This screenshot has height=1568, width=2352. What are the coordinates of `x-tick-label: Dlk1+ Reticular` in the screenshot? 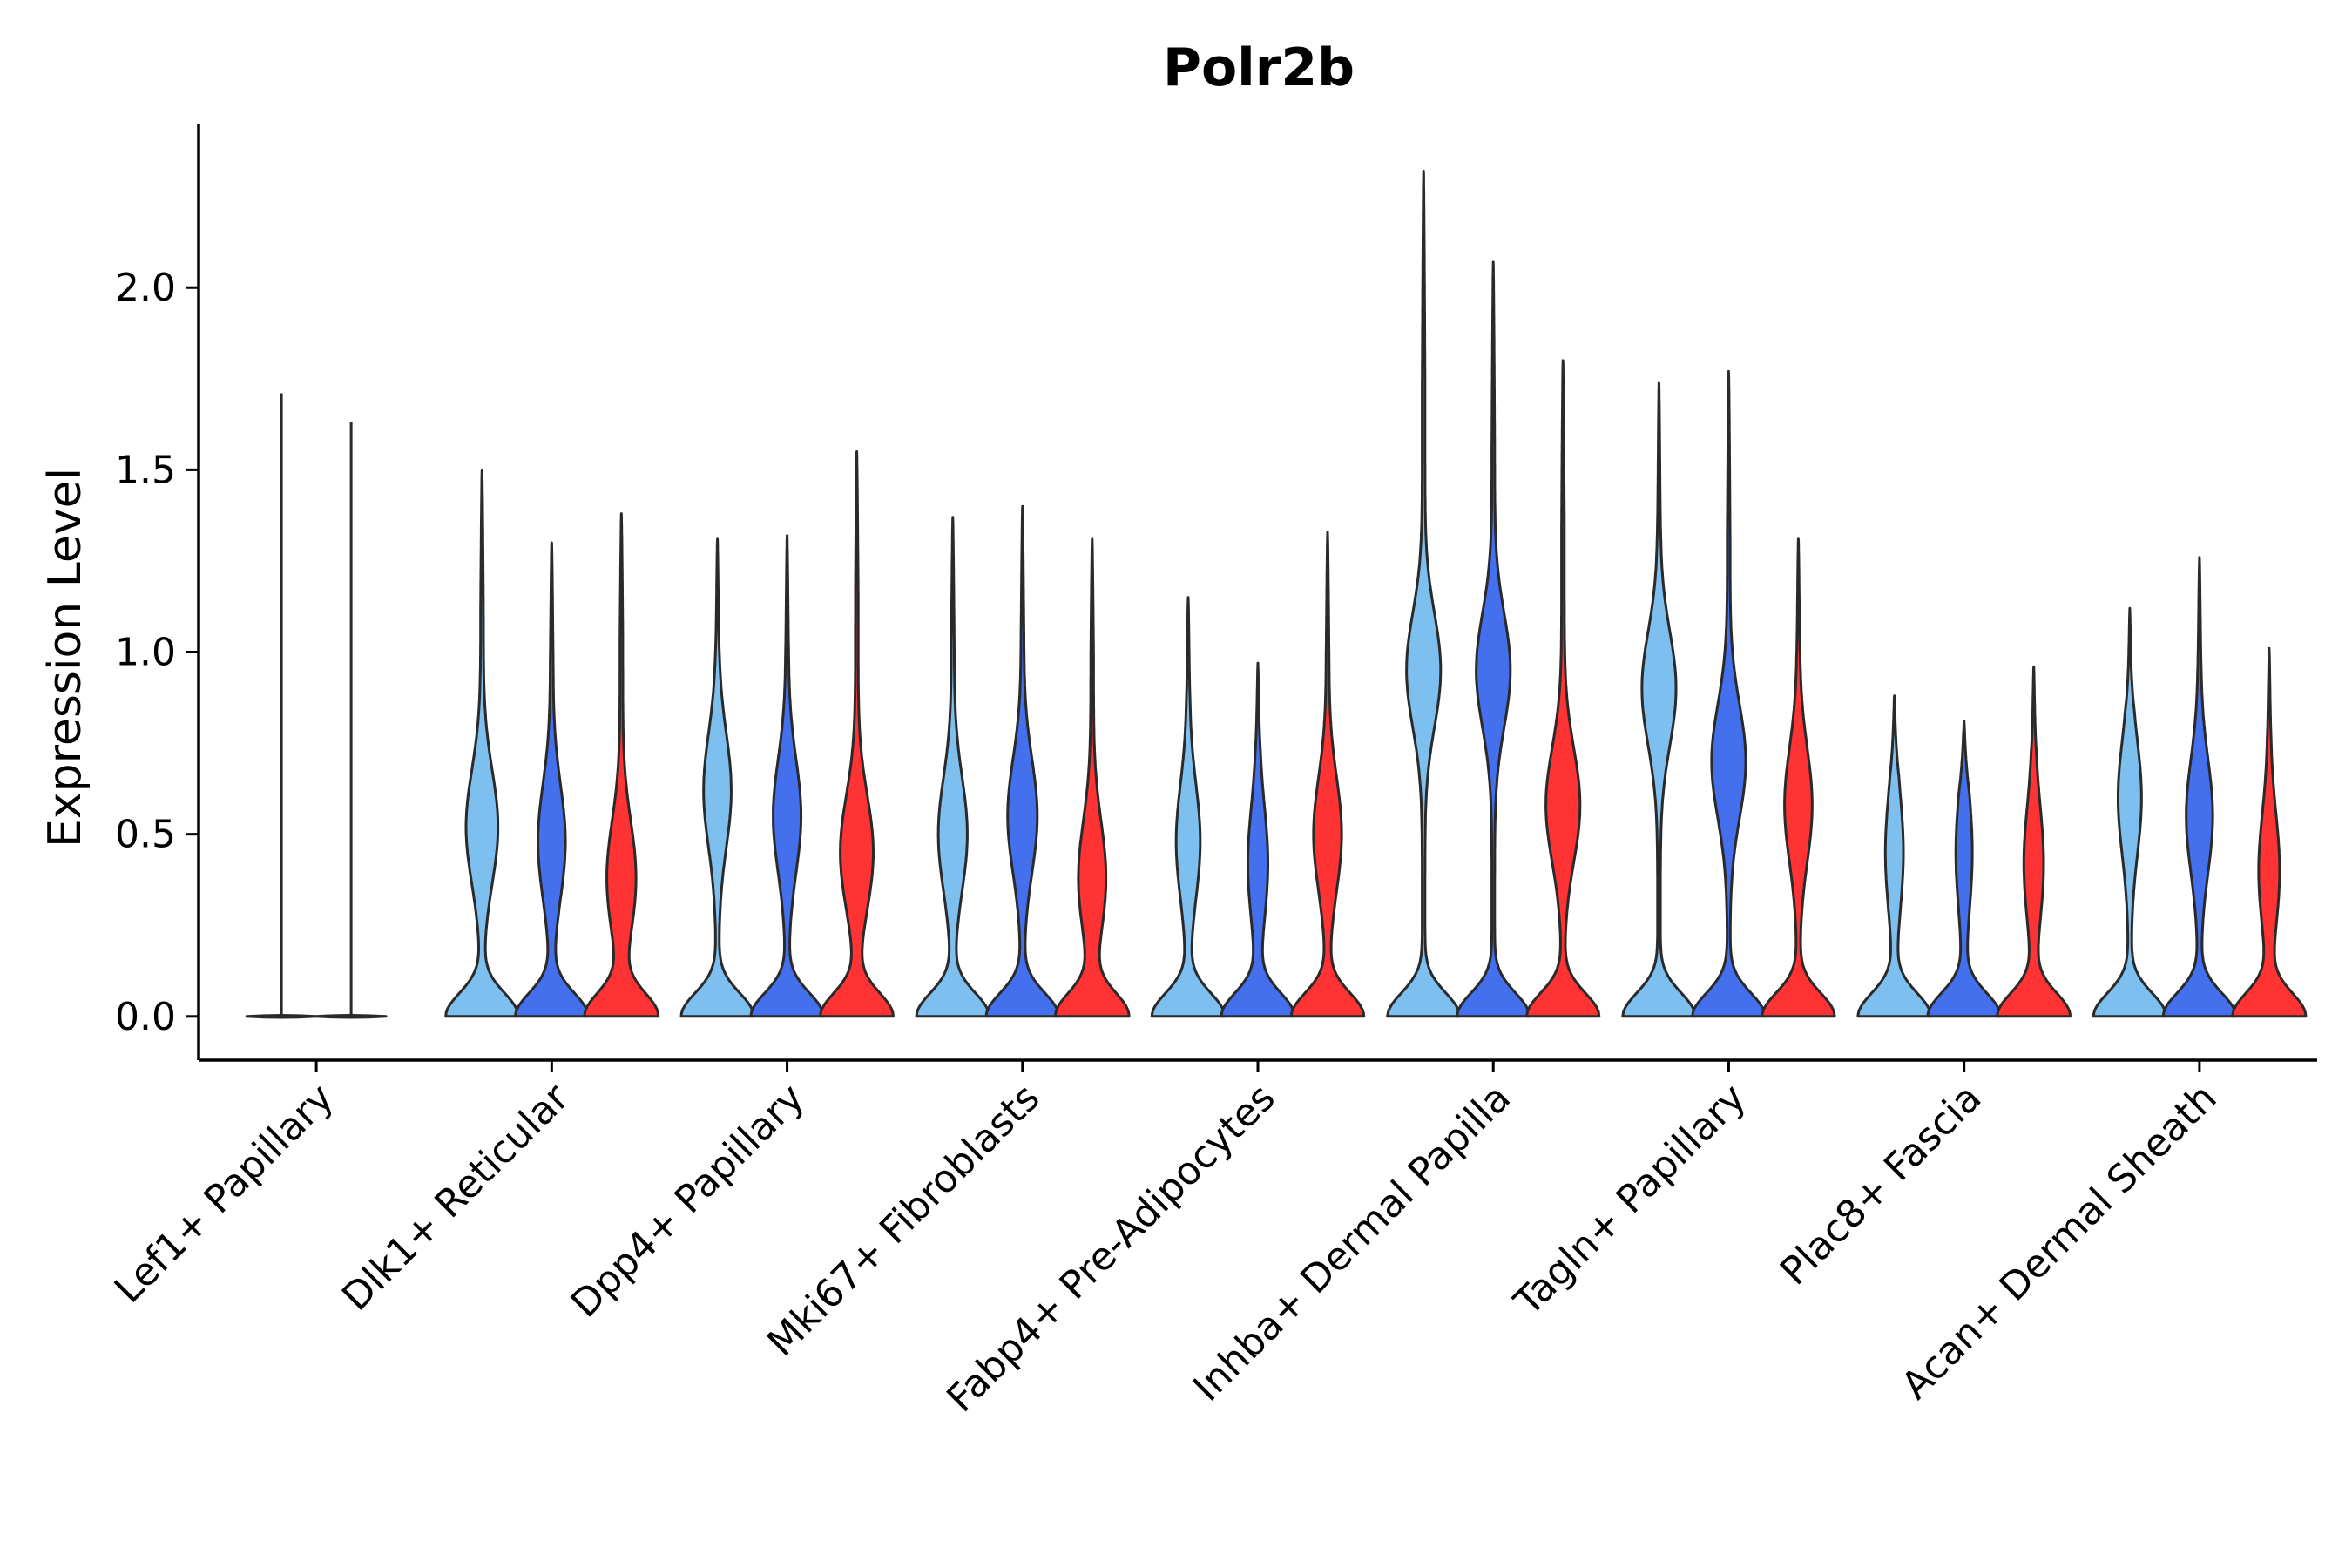 It's located at (456, 1197).